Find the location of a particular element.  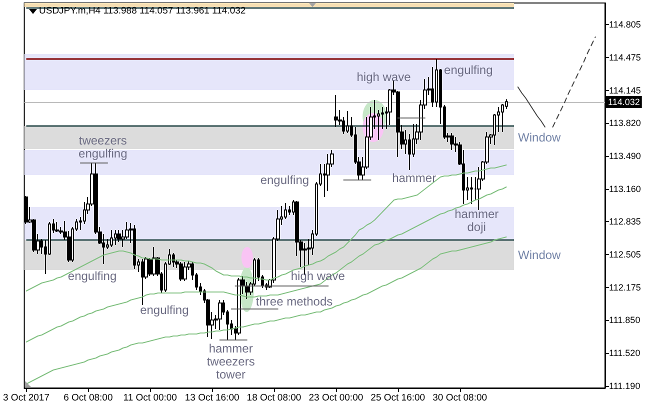

y-tick-label: 111.850 is located at coordinates (624, 320).